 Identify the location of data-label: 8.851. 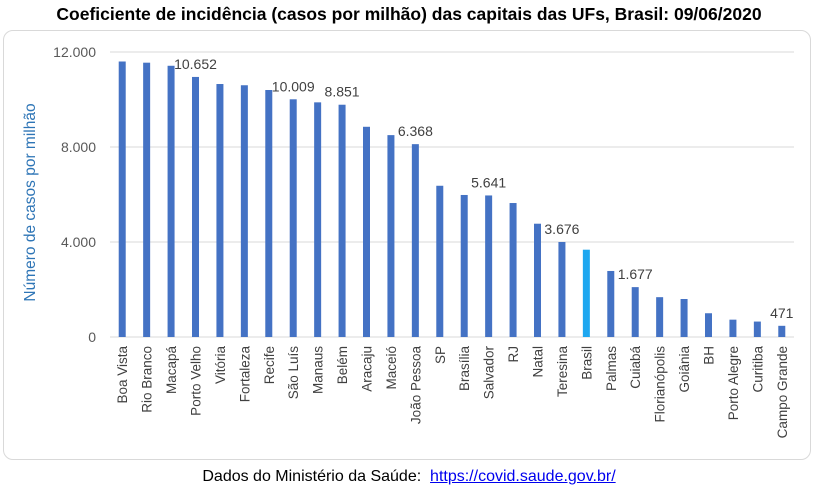
(342, 92).